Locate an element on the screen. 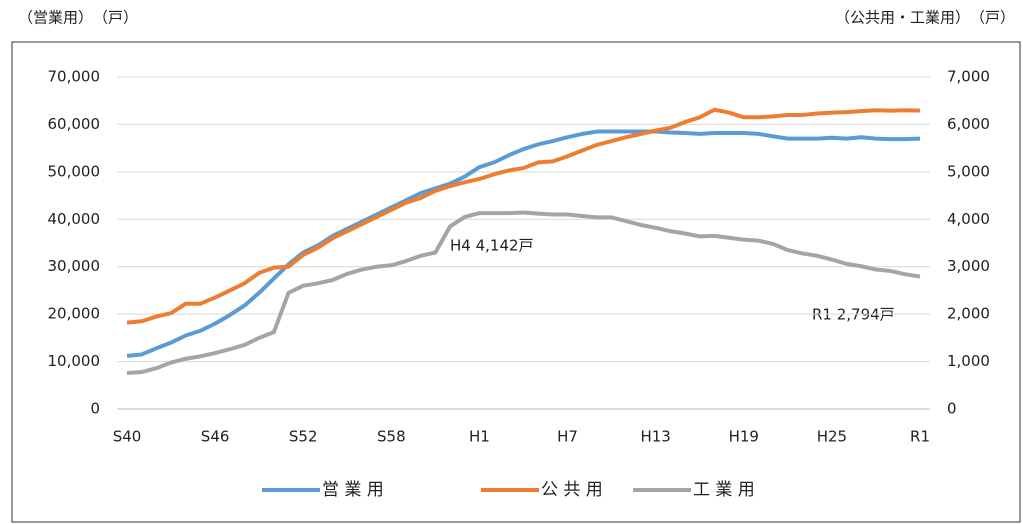  x-tick-label: S40 is located at coordinates (127, 437).